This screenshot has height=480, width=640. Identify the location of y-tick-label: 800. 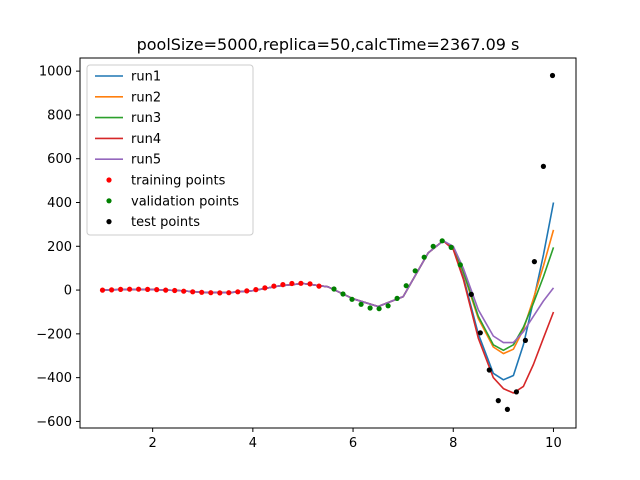
(59, 115).